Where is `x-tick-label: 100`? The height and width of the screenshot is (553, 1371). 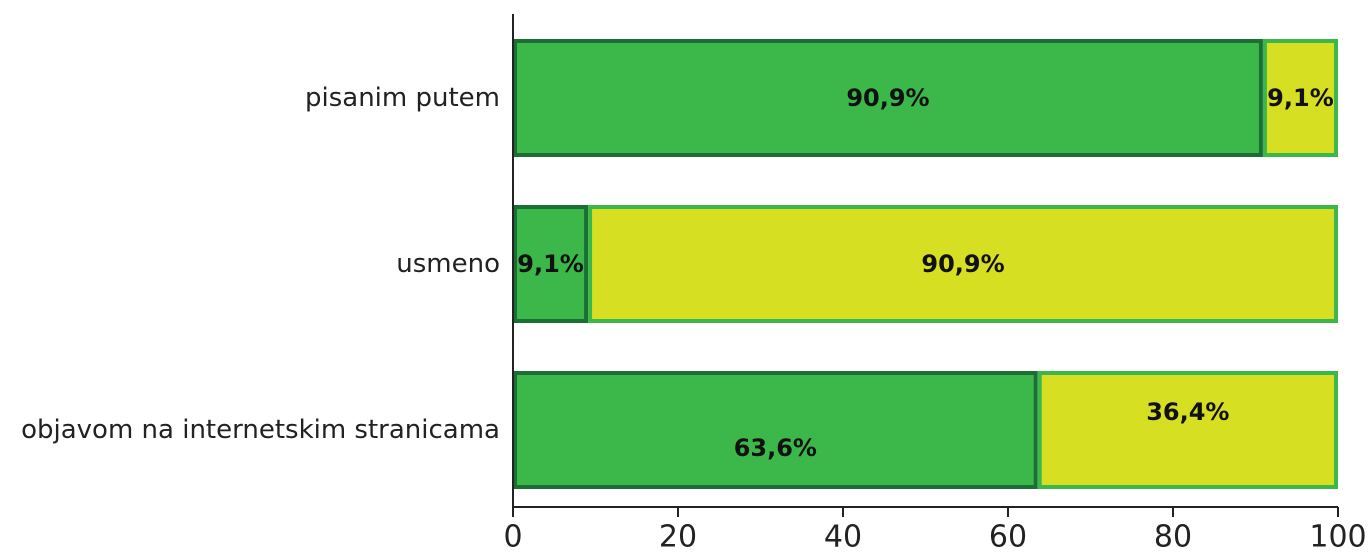 x-tick-label: 100 is located at coordinates (1337, 536).